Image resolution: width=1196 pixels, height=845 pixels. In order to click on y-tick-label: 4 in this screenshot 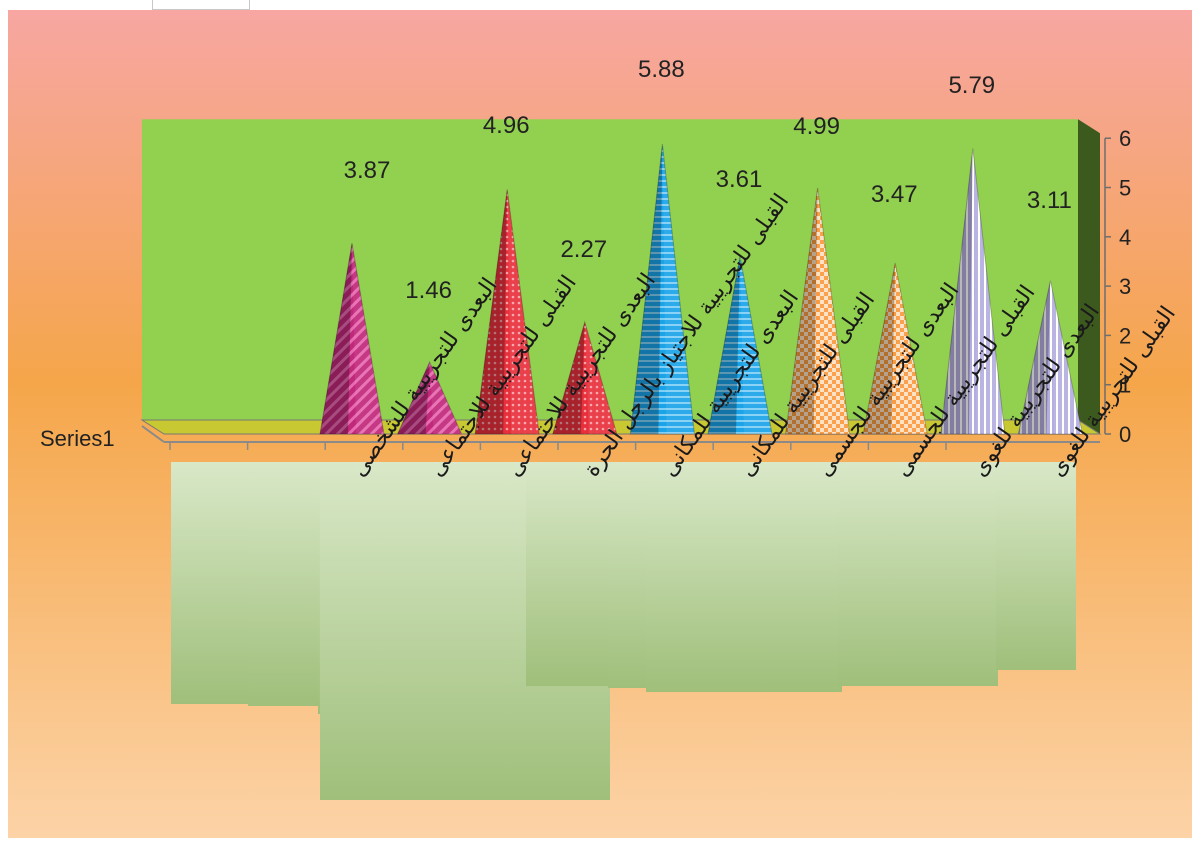, I will do `click(1125, 237)`.